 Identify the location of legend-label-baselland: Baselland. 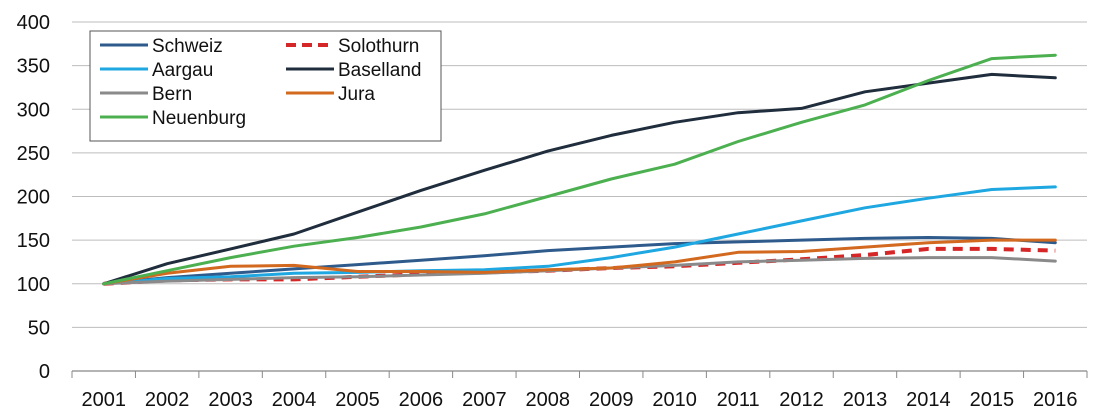
(379, 70).